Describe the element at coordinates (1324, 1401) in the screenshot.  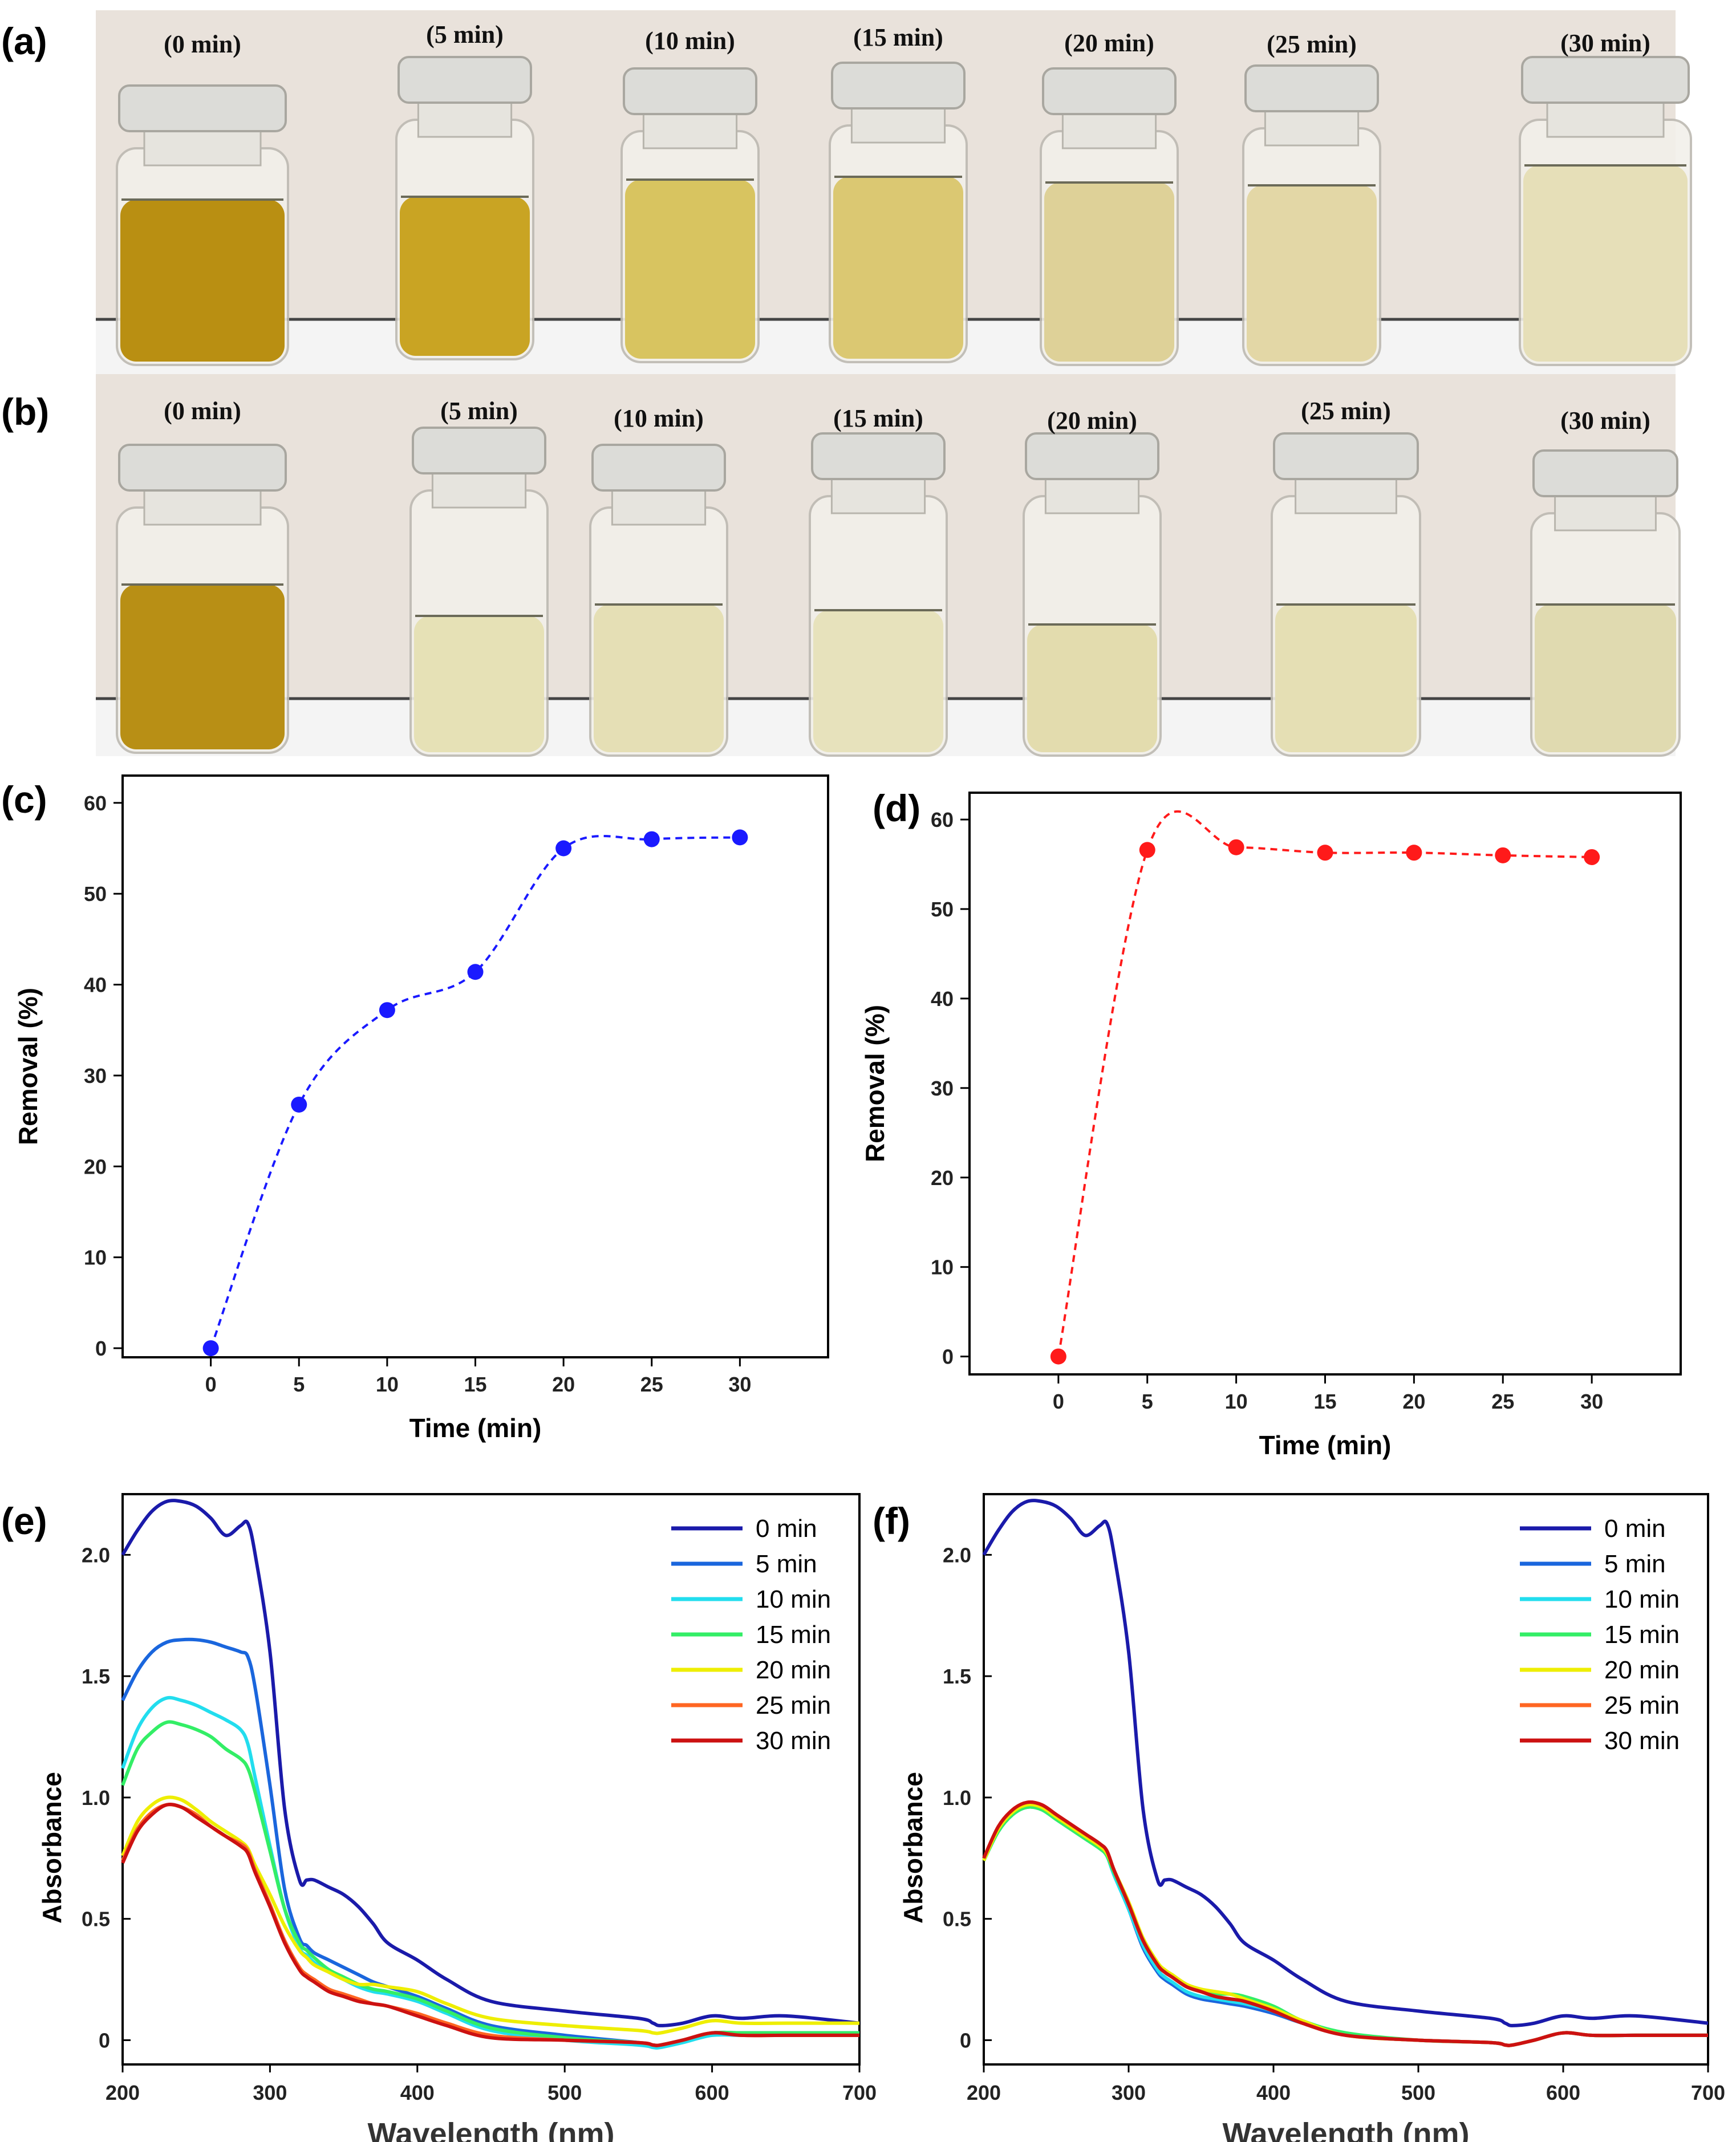
I see `x-tick-label: 15` at that location.